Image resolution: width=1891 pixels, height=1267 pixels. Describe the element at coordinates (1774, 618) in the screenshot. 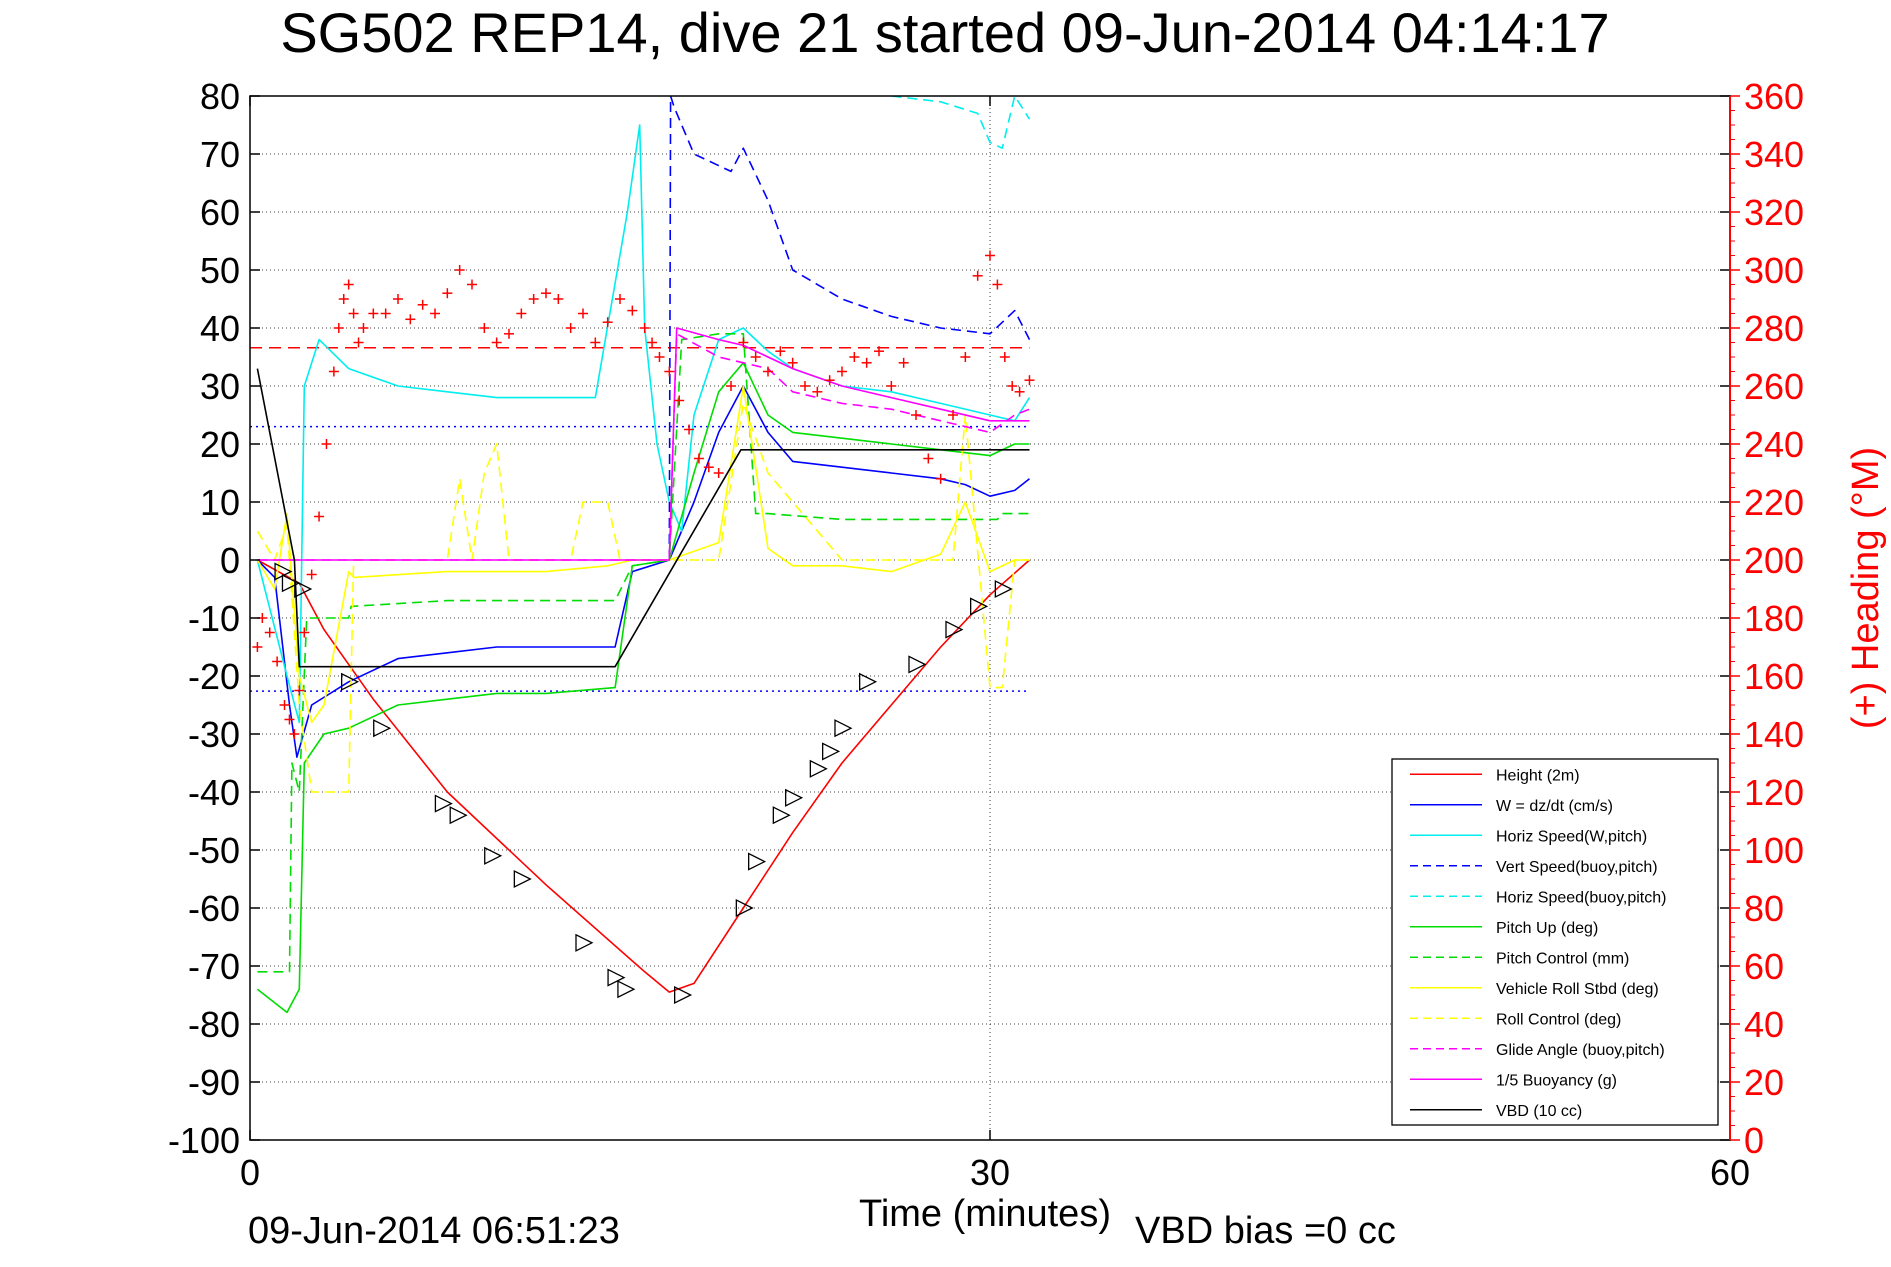

I see `y2-tick-label: 180` at that location.